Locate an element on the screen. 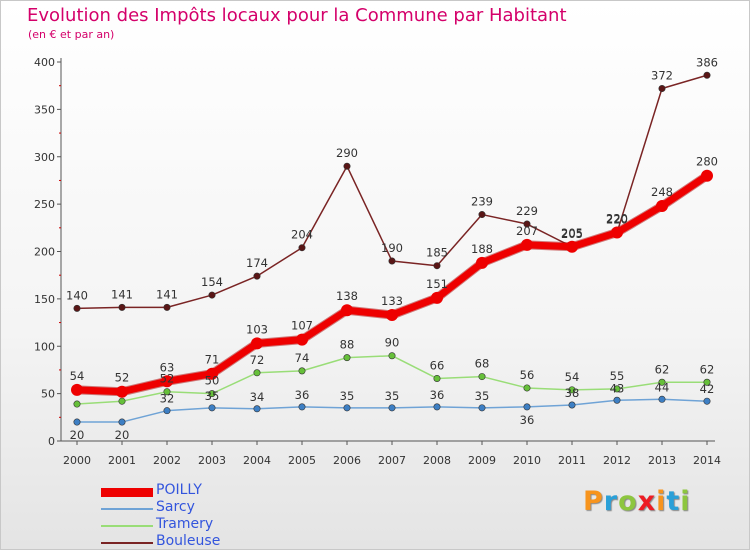  data-label-bouleuse: 229 is located at coordinates (527, 211).